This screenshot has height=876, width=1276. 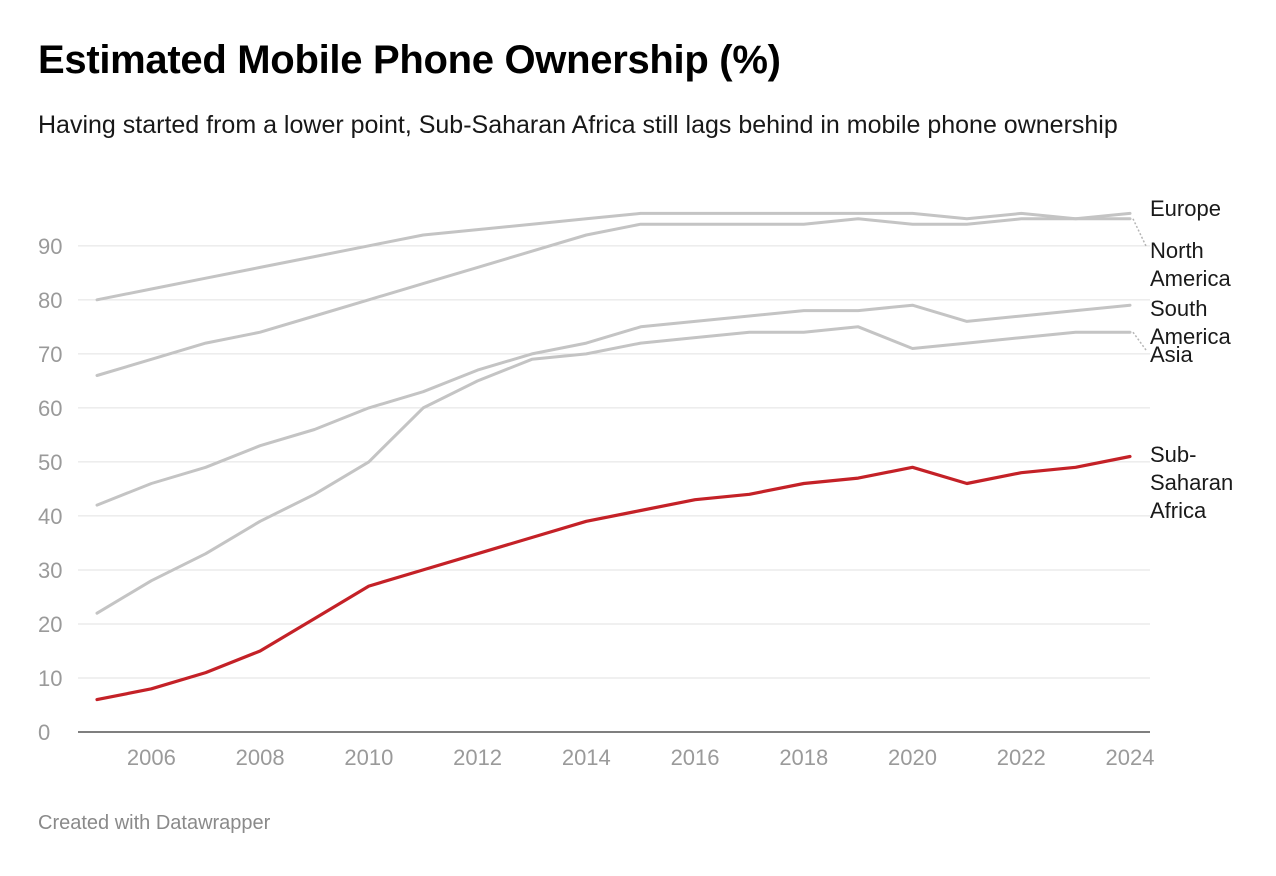 I want to click on y-tick-label: 80, so click(x=50, y=300).